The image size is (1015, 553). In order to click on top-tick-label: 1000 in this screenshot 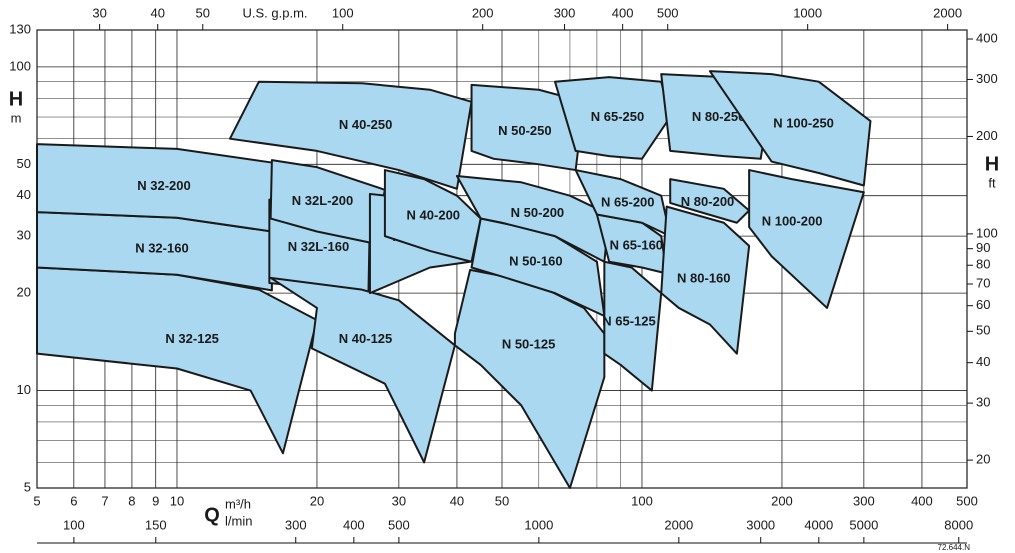, I will do `click(807, 12)`.